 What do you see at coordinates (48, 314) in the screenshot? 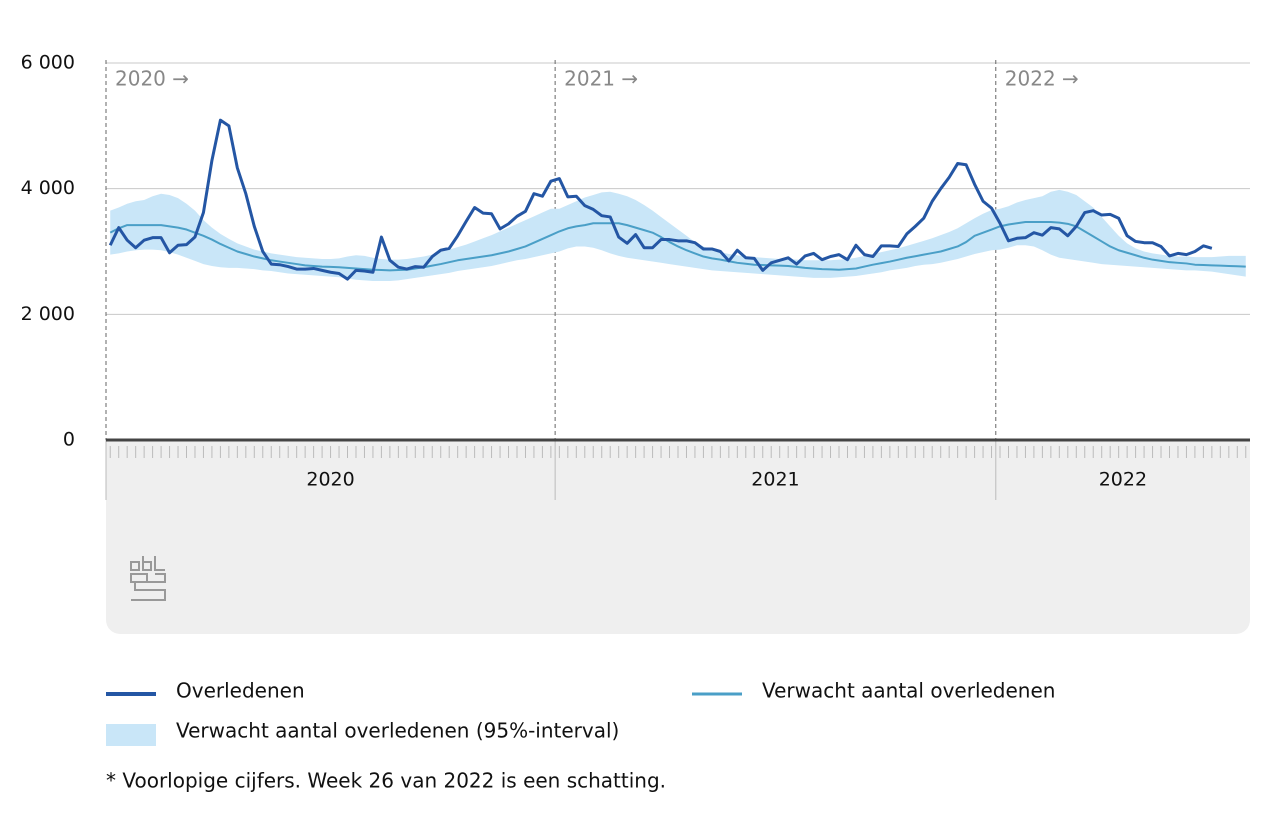
I see `y-tick-label: 2 000` at bounding box center [48, 314].